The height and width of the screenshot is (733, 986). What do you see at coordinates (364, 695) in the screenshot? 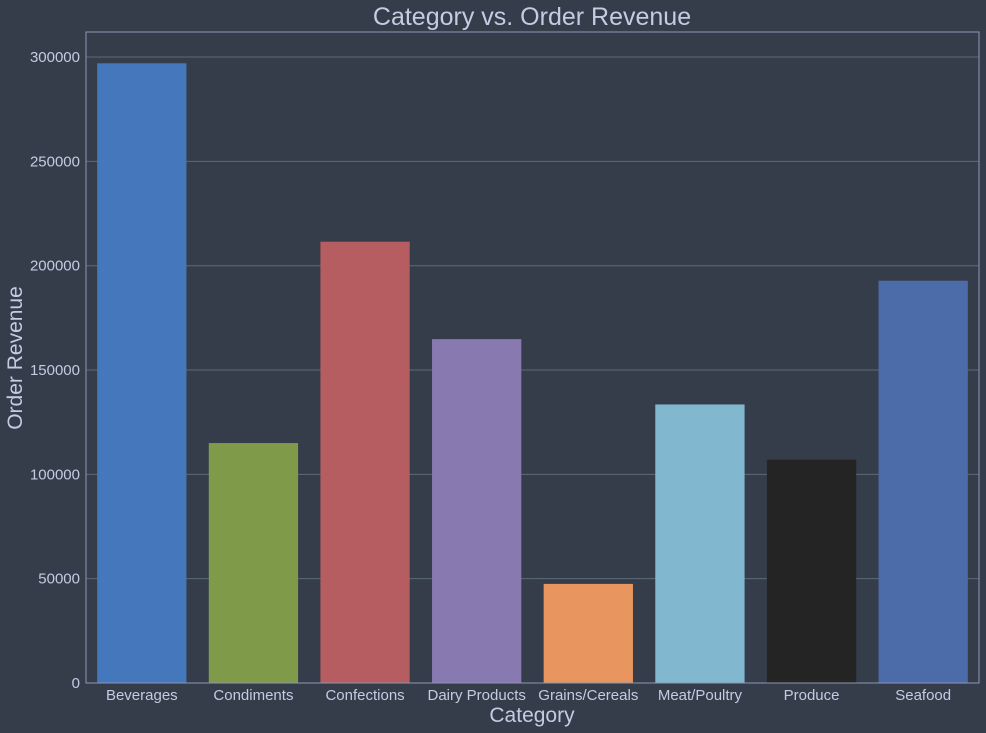
I see `x-tick-label: Confections` at bounding box center [364, 695].